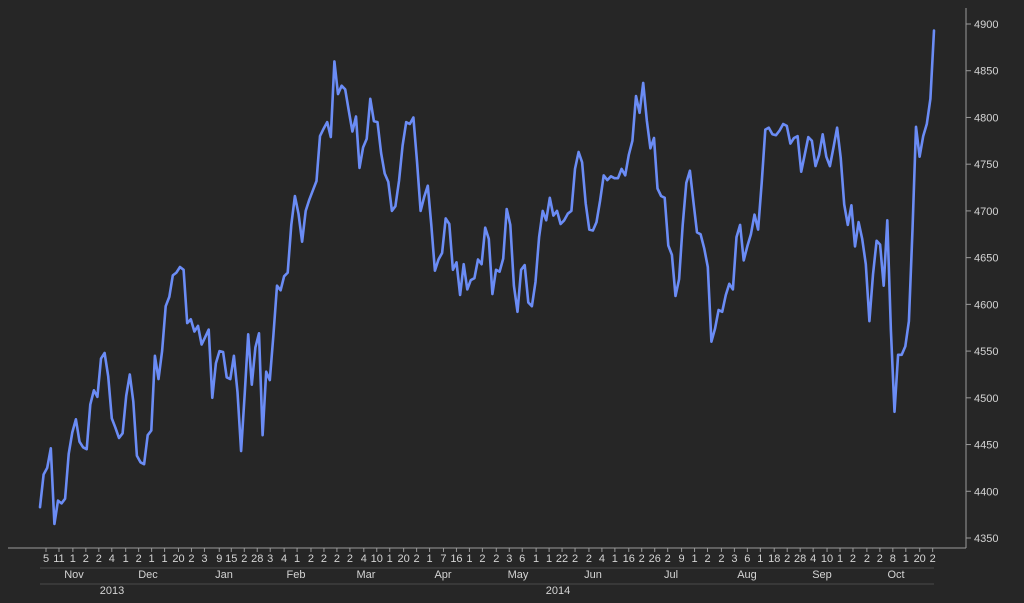 The image size is (1024, 603). What do you see at coordinates (46, 559) in the screenshot?
I see `x-day-tick-label: 5` at bounding box center [46, 559].